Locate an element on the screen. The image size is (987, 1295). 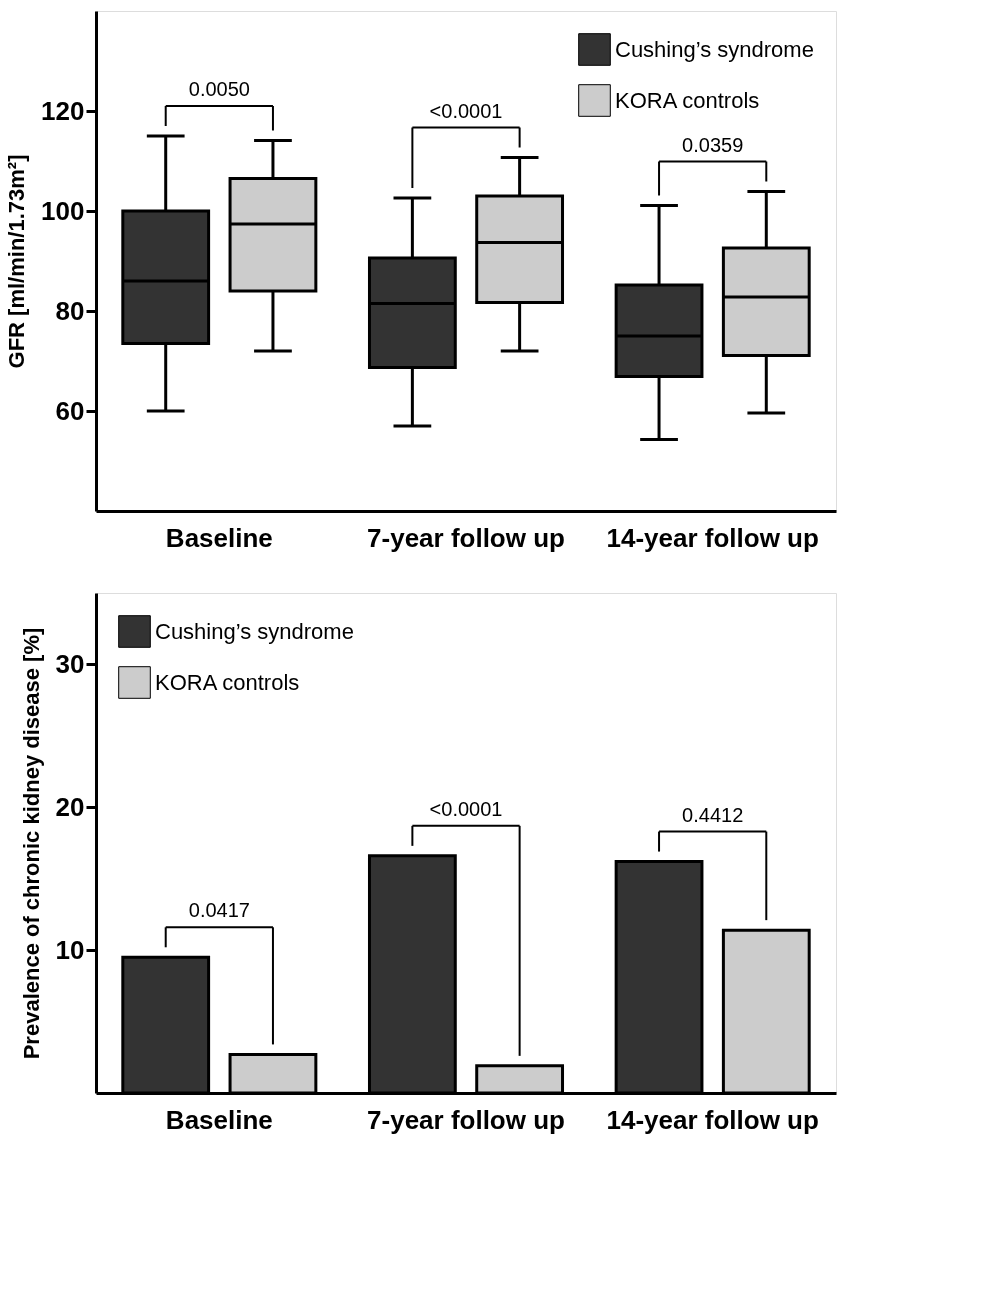
y-tick-label: 10 is located at coordinates (70, 949).